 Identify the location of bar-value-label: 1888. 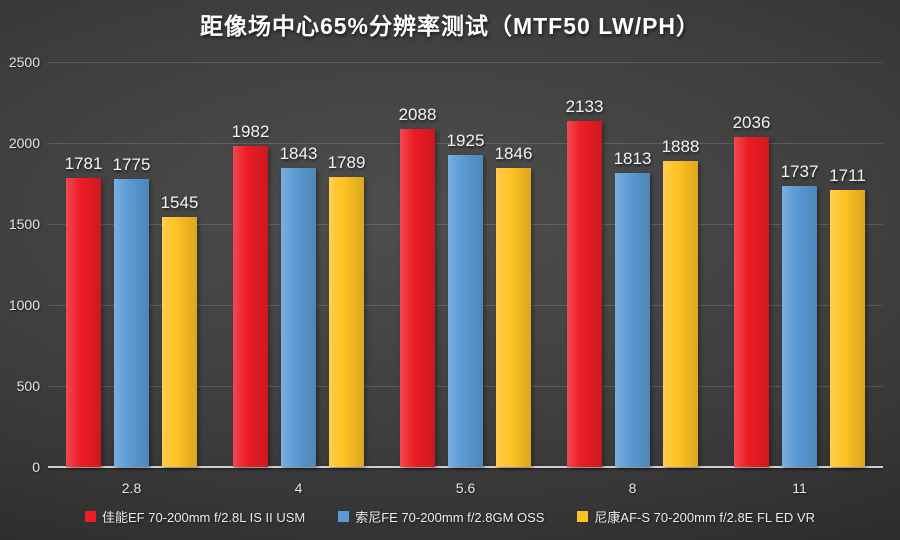
(680, 147).